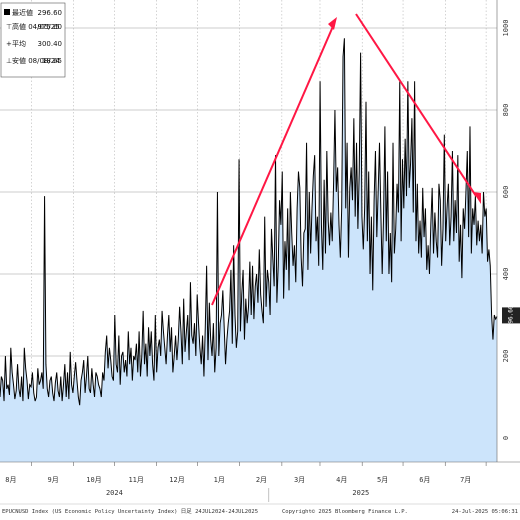  I want to click on y-axis: 0 200 400 600 800 1000, so click(503, 231).